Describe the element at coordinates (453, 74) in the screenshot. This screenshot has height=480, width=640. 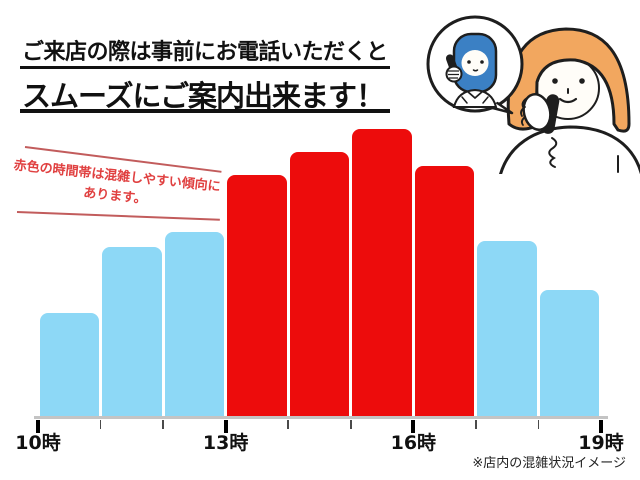
I see `staff-fingers` at that location.